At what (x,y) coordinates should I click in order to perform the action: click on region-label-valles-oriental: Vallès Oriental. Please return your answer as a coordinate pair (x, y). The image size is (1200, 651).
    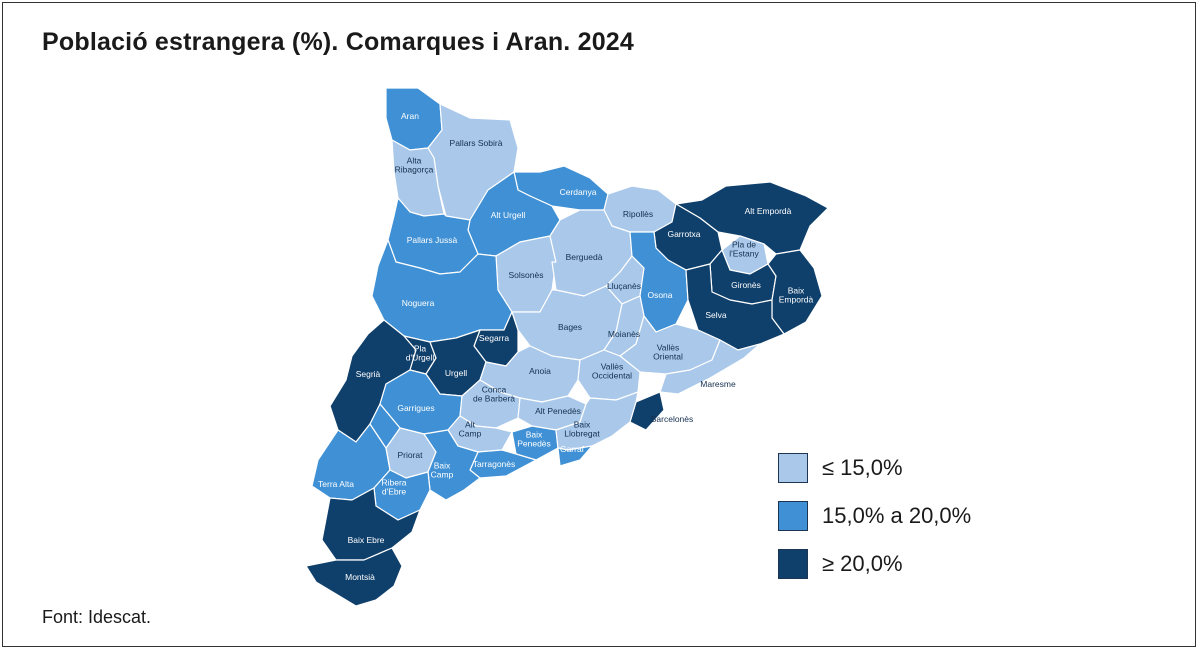
    Looking at the image, I should click on (668, 352).